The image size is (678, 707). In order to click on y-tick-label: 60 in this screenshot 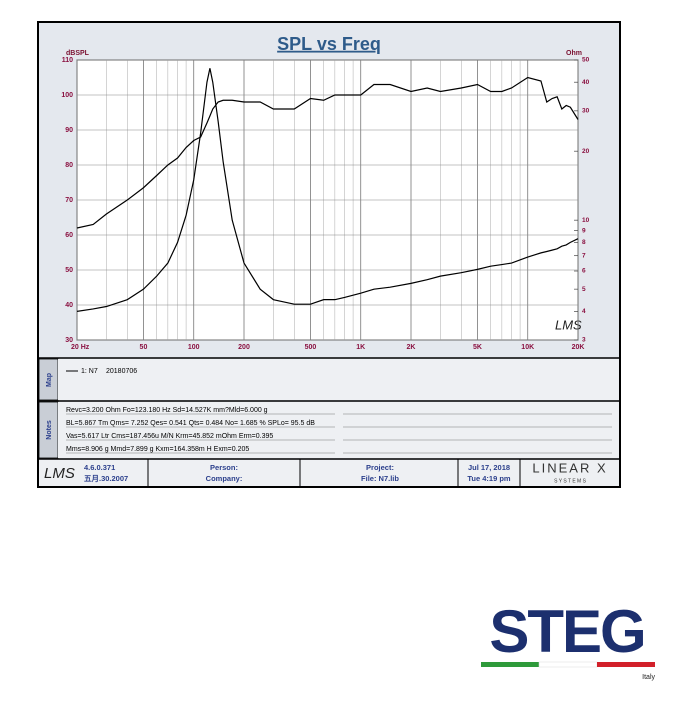, I will do `click(69, 235)`.